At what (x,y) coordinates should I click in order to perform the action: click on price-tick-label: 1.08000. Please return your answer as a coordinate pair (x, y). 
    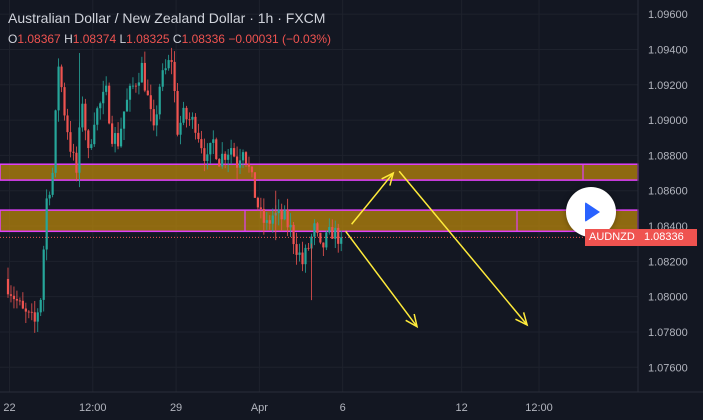
    Looking at the image, I should click on (668, 298).